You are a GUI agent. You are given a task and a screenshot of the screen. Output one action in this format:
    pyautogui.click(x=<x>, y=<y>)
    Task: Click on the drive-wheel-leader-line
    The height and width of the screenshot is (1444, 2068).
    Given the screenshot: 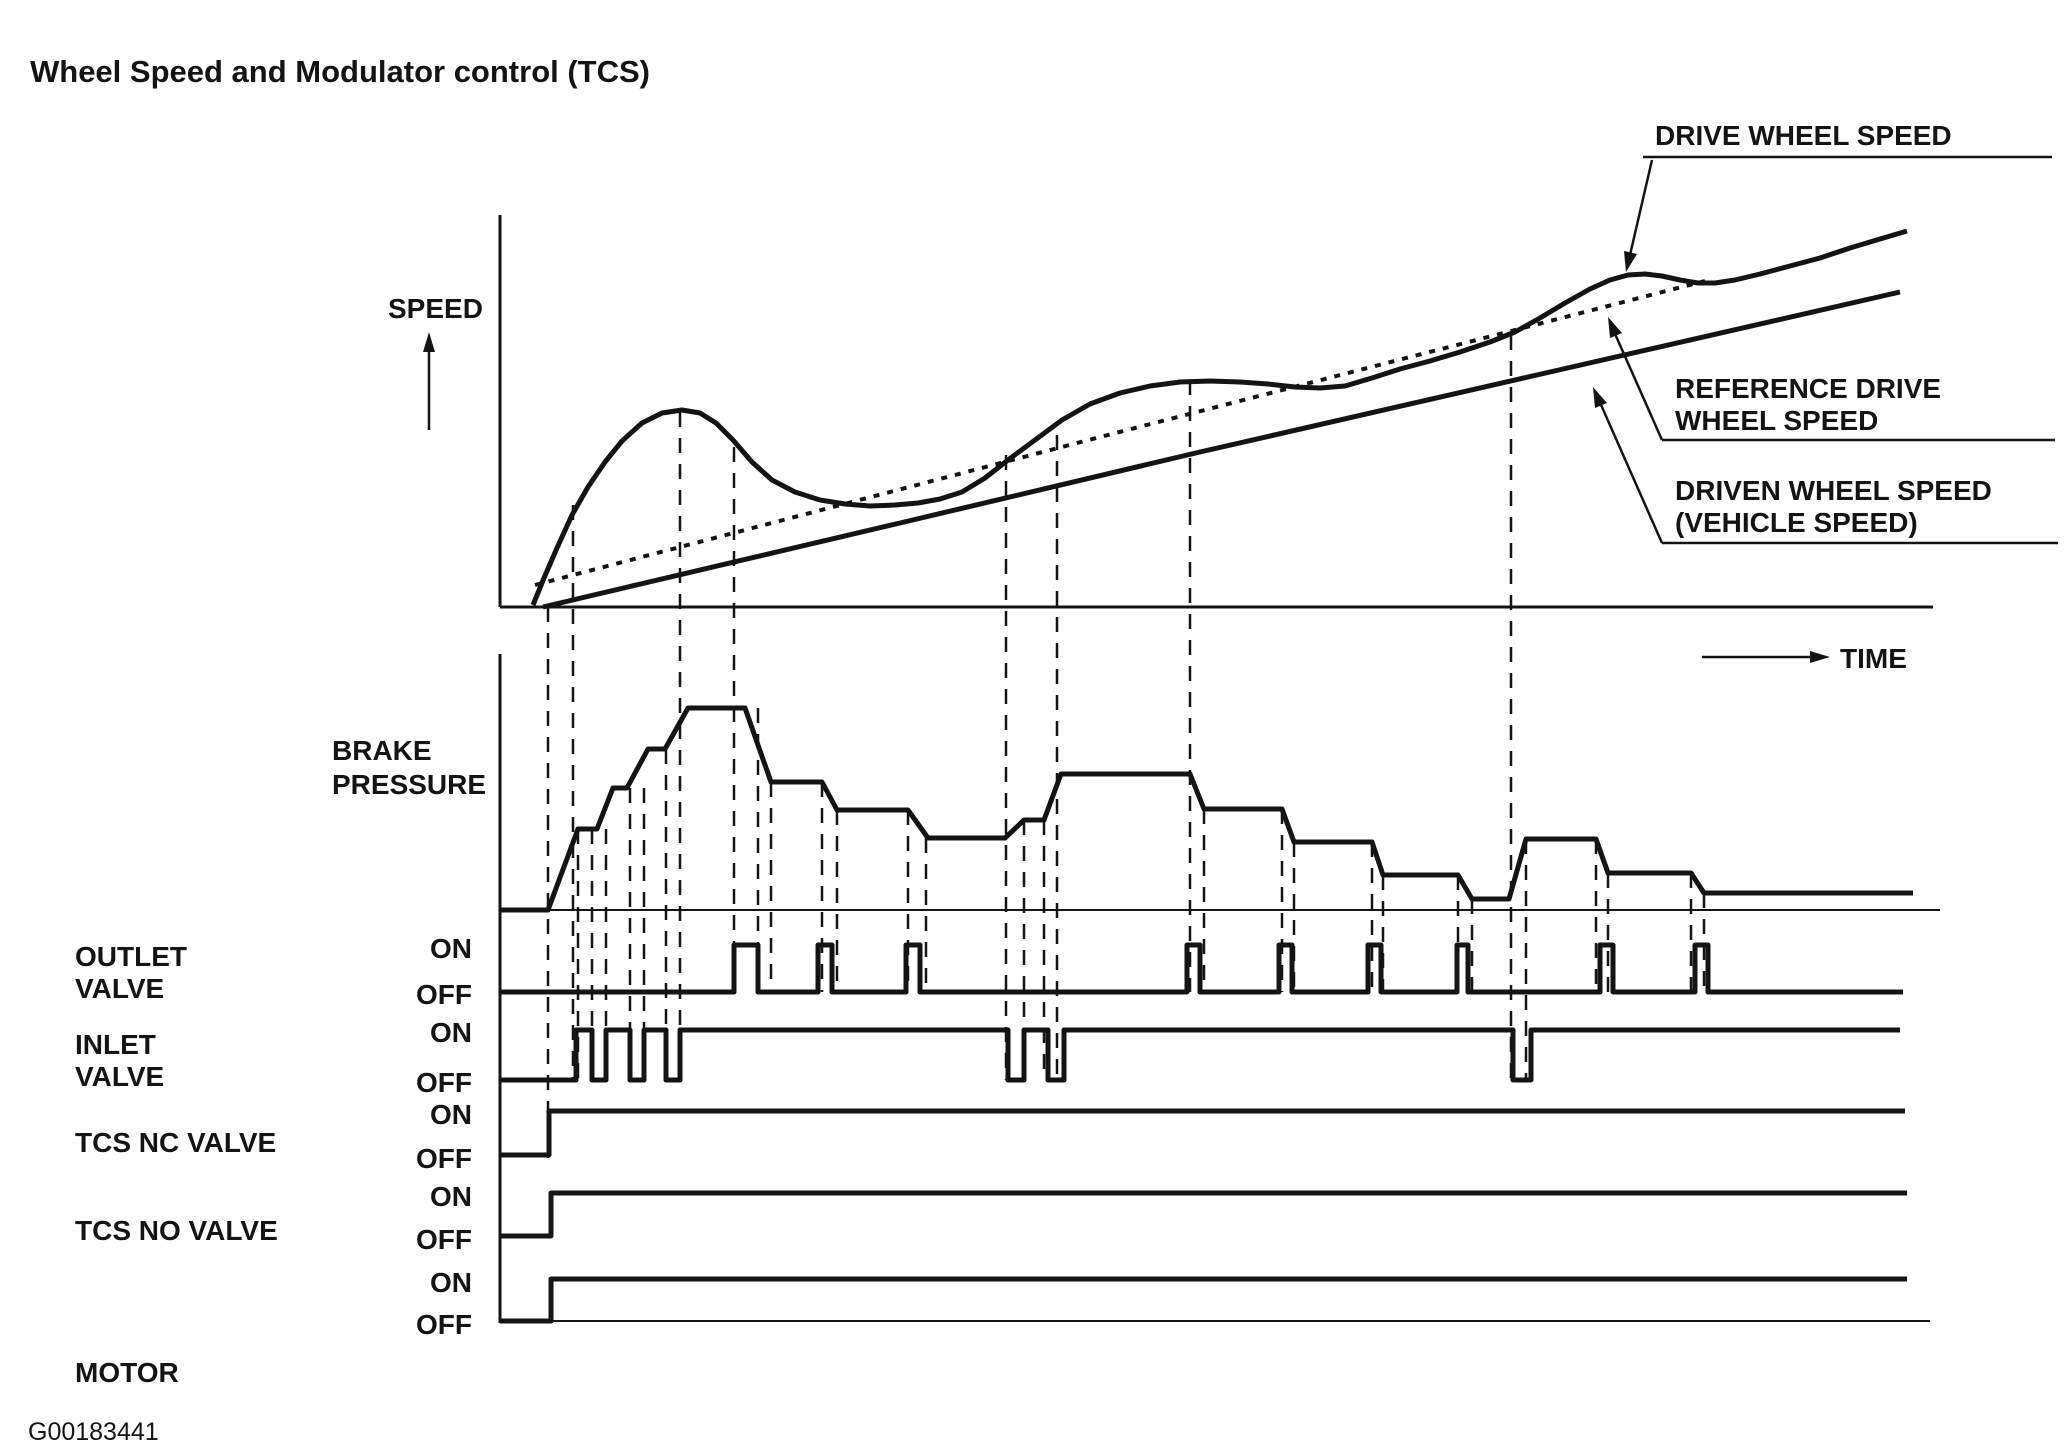 What is the action you would take?
    pyautogui.click(x=1641, y=207)
    